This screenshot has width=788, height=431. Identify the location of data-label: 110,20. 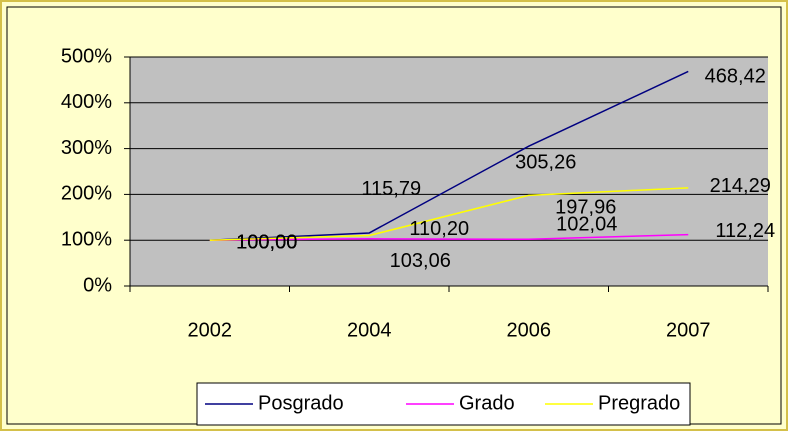
(439, 229).